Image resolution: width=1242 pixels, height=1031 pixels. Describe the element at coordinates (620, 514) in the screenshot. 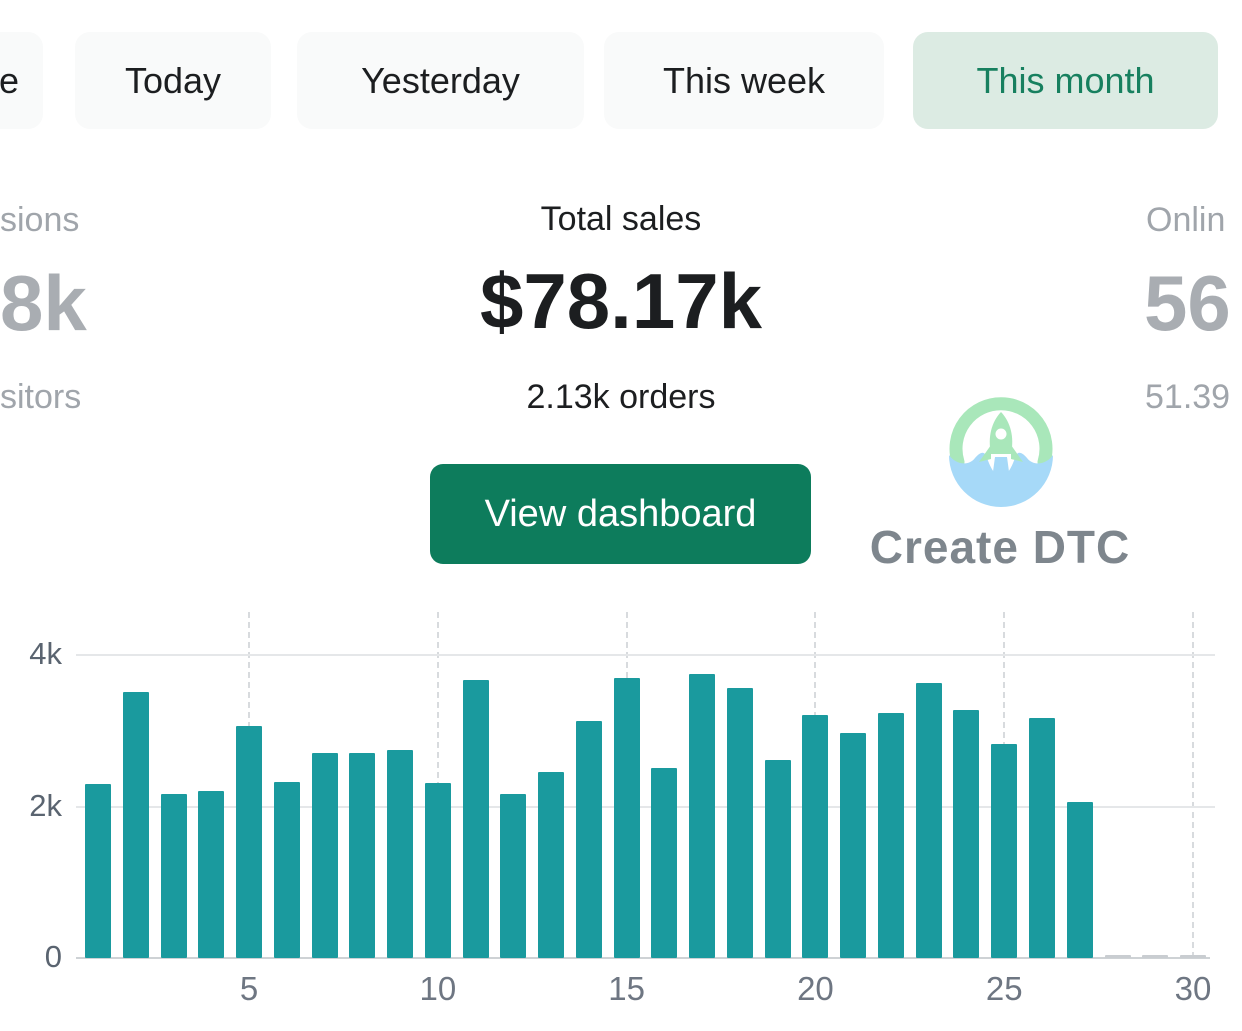

I see `view-dashboard-button: View dashboard` at that location.